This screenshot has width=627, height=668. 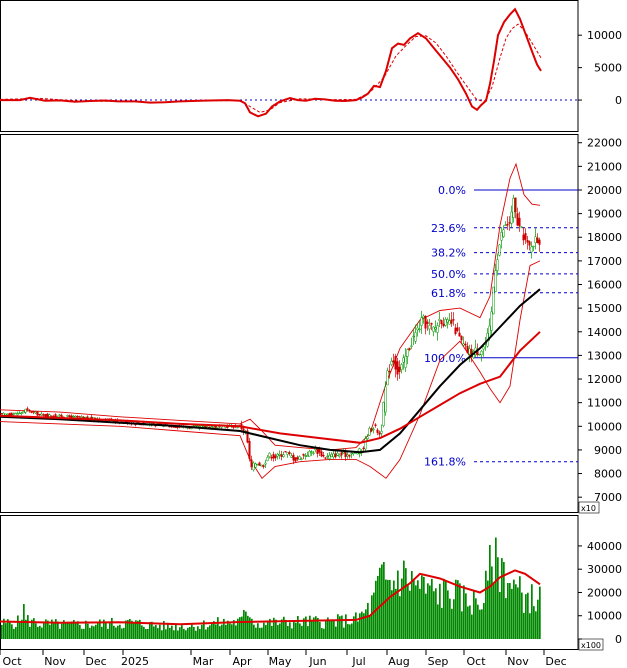 I want to click on x-axis-label: 2025, so click(x=135, y=661).